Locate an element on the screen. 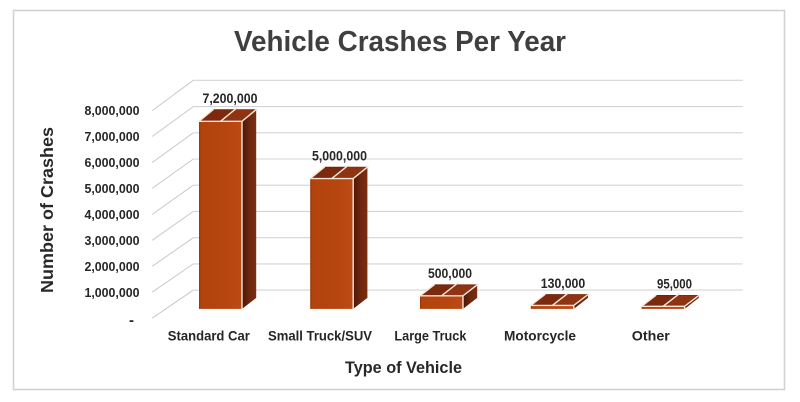  svg-text: 7,000,000 is located at coordinates (112, 136).